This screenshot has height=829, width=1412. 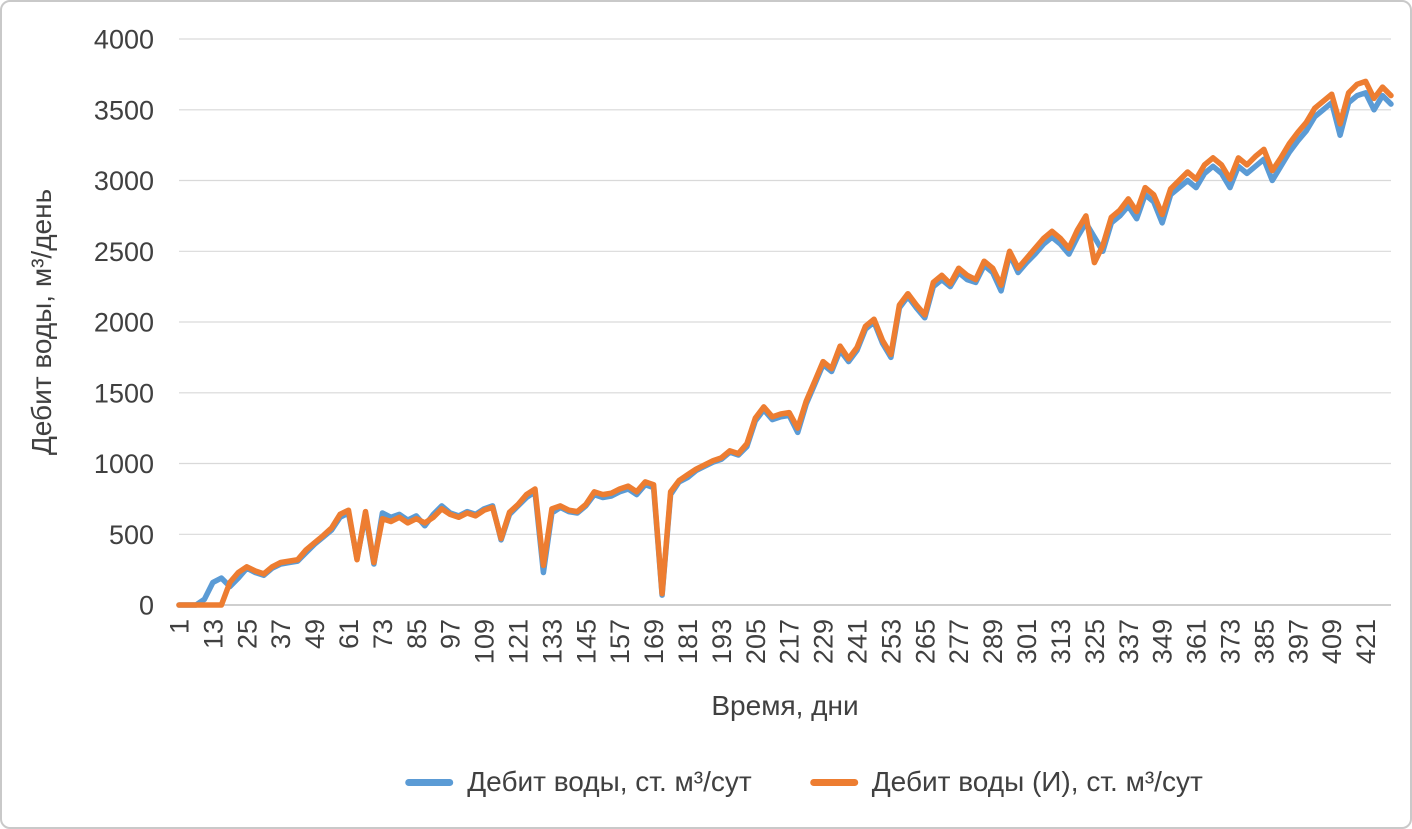 What do you see at coordinates (124, 464) in the screenshot?
I see `y-tick-label: 1000` at bounding box center [124, 464].